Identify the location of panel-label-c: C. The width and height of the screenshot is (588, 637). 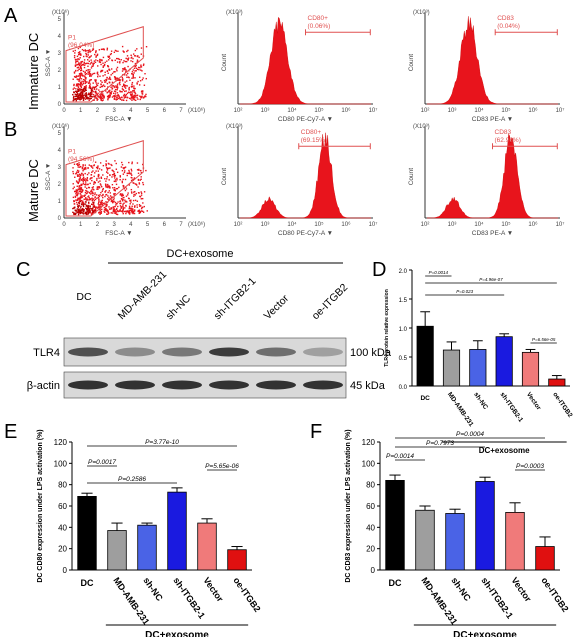
(23, 270).